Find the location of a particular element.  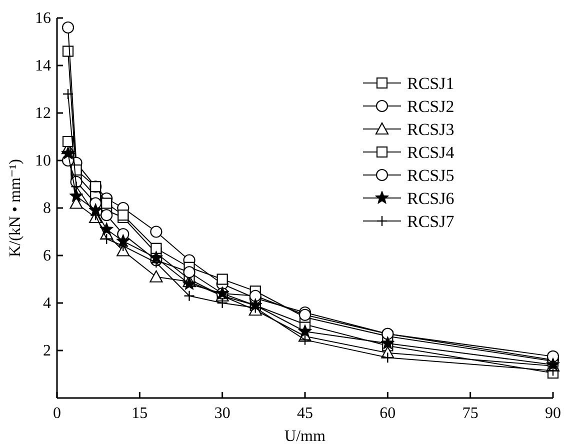

legend-label: RCSJ6 is located at coordinates (430, 198).